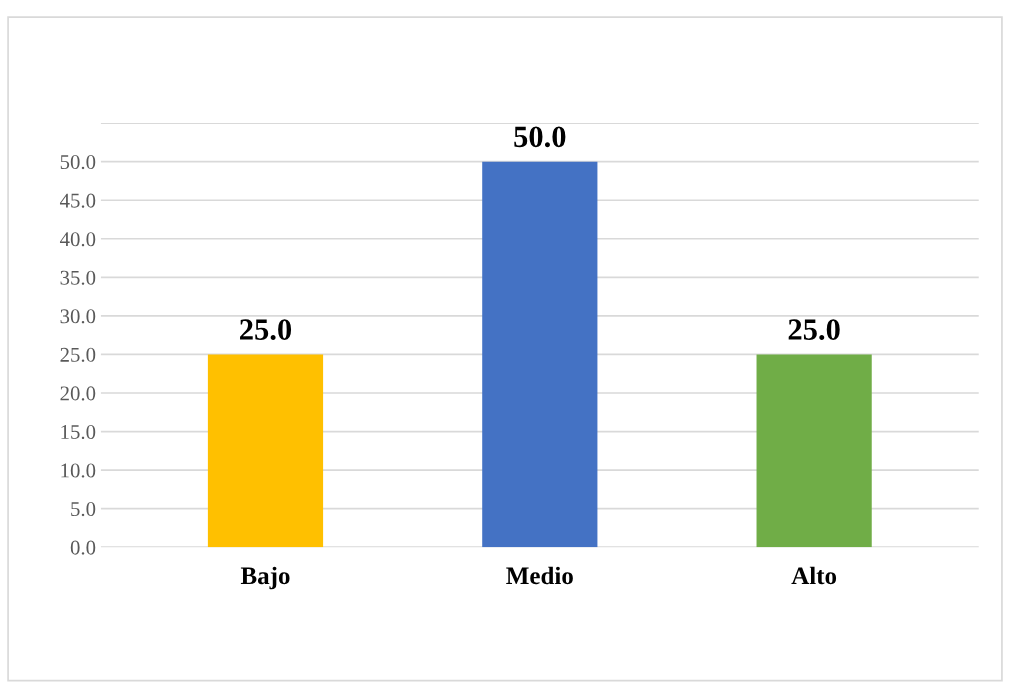 This screenshot has height=684, width=1009. Describe the element at coordinates (77, 239) in the screenshot. I see `y-tick-label: 40.0` at that location.